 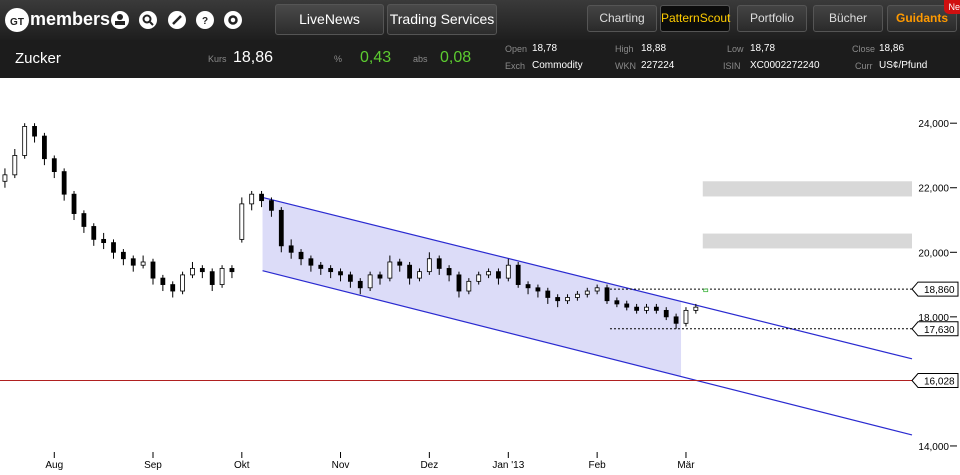 I want to click on field-label: Close, so click(x=864, y=49).